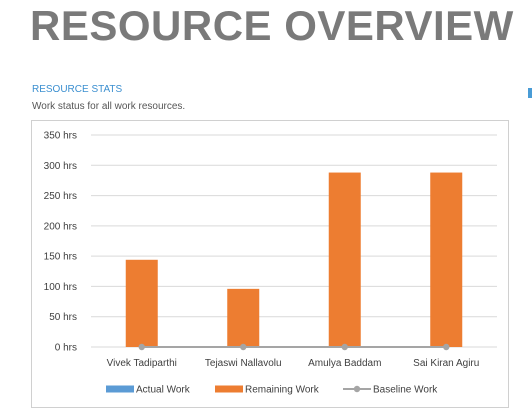 This screenshot has width=532, height=420. I want to click on x-tick-label: Sai Kiran Agiru, so click(446, 363).